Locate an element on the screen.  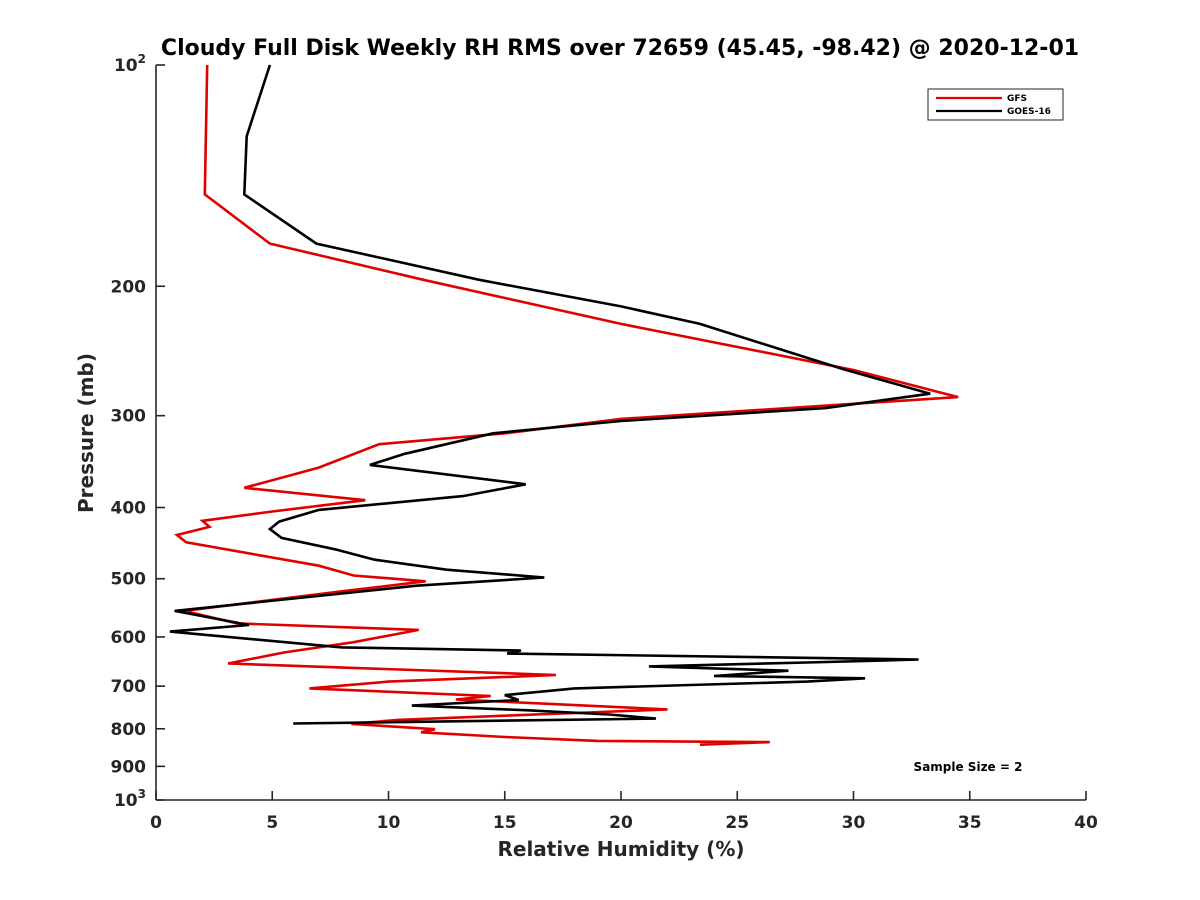
sample-size-annotation: Sample Size = 2 is located at coordinates (968, 767).